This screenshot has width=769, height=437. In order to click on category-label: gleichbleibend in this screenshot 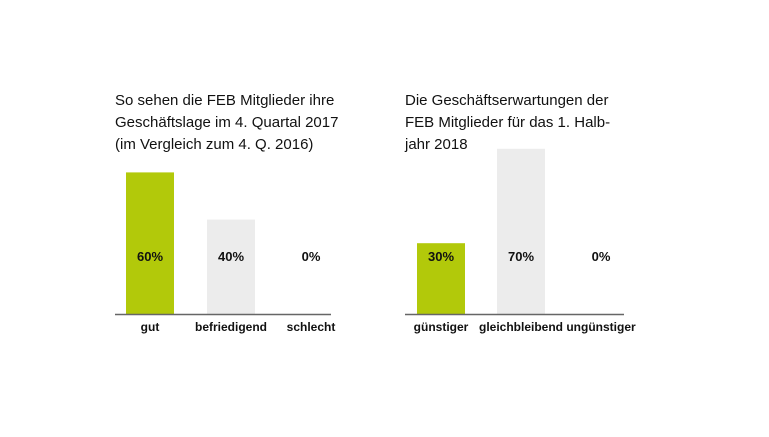, I will do `click(521, 327)`.